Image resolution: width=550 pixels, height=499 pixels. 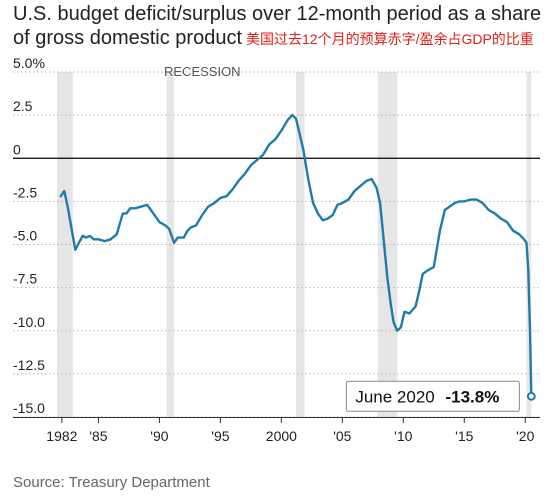 I want to click on x-tick-label-2: '90, so click(x=159, y=436).